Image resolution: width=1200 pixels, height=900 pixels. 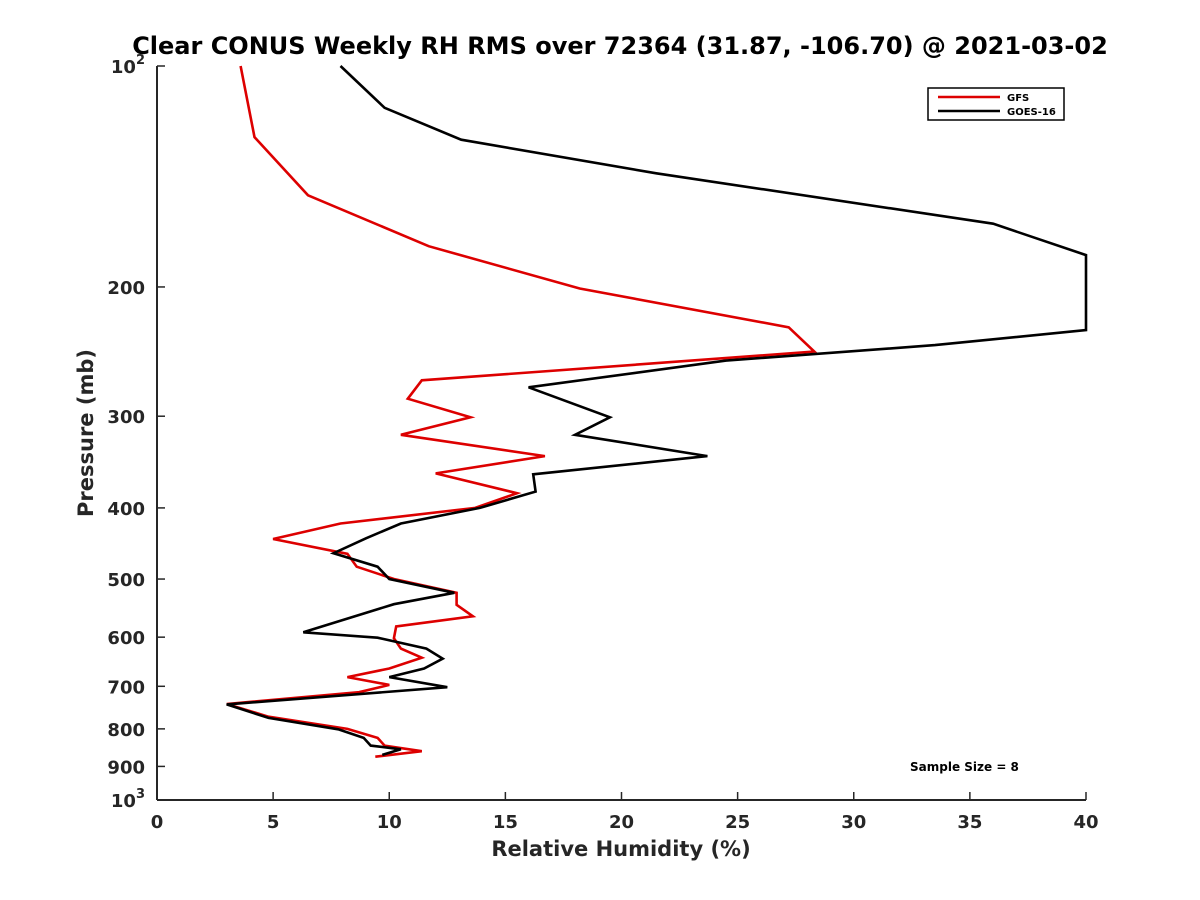 I want to click on x-tick-label: 0, so click(x=157, y=822).